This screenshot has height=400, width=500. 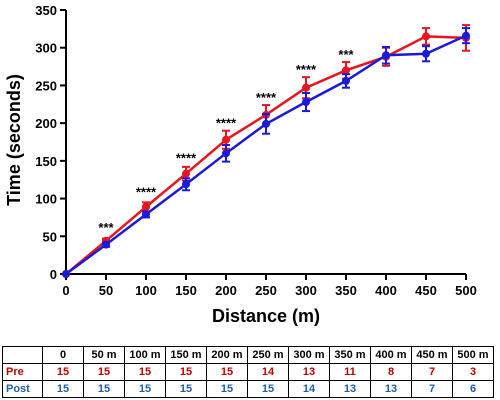 What do you see at coordinates (186, 290) in the screenshot?
I see `x-tick-label: 150` at bounding box center [186, 290].